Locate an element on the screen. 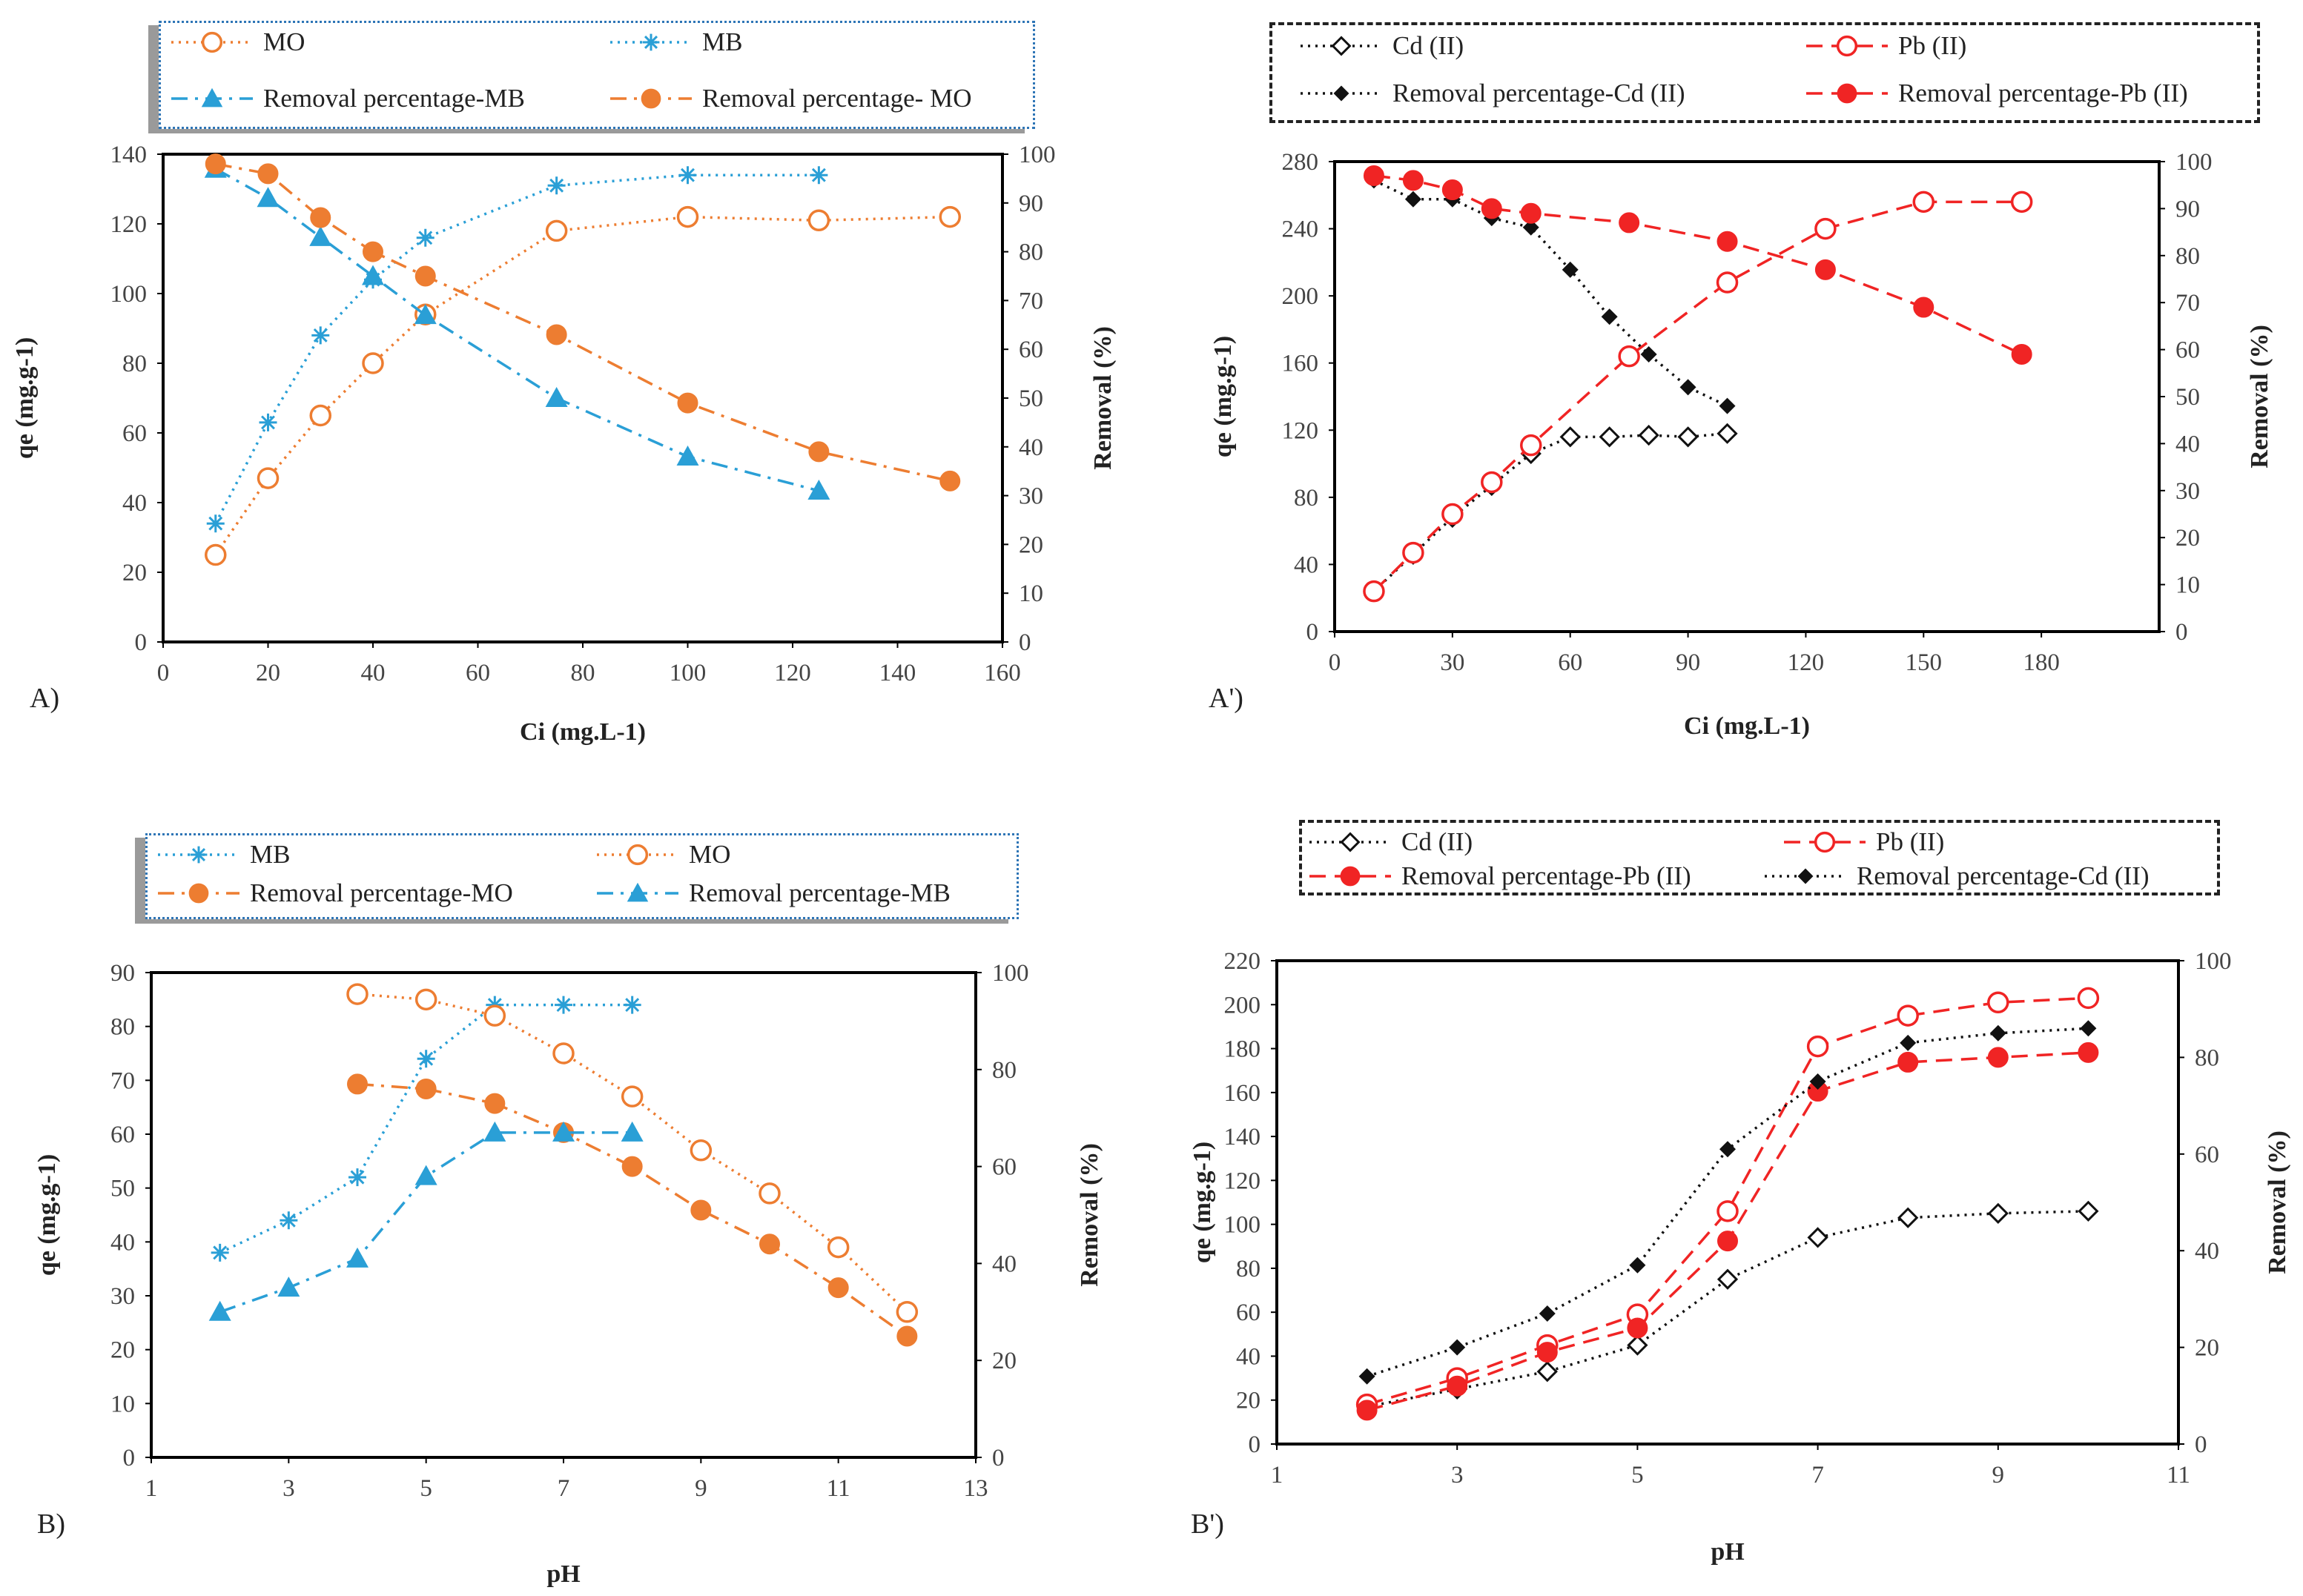 This screenshot has height=1596, width=2303. y2-tick-label: 50 is located at coordinates (1031, 399).